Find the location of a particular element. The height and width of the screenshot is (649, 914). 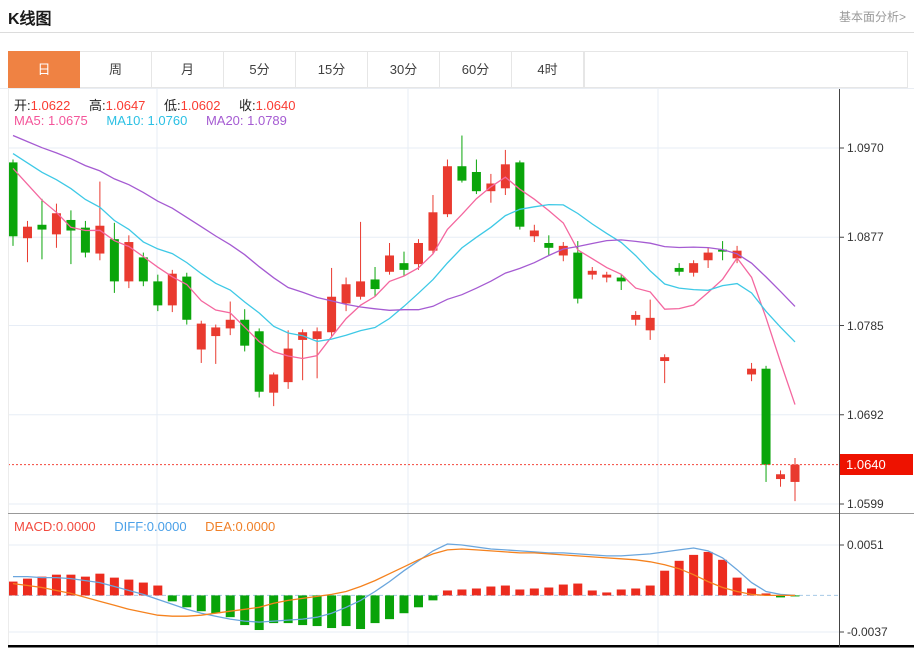

page-header: K线图 基本面分析> is located at coordinates (457, 16).